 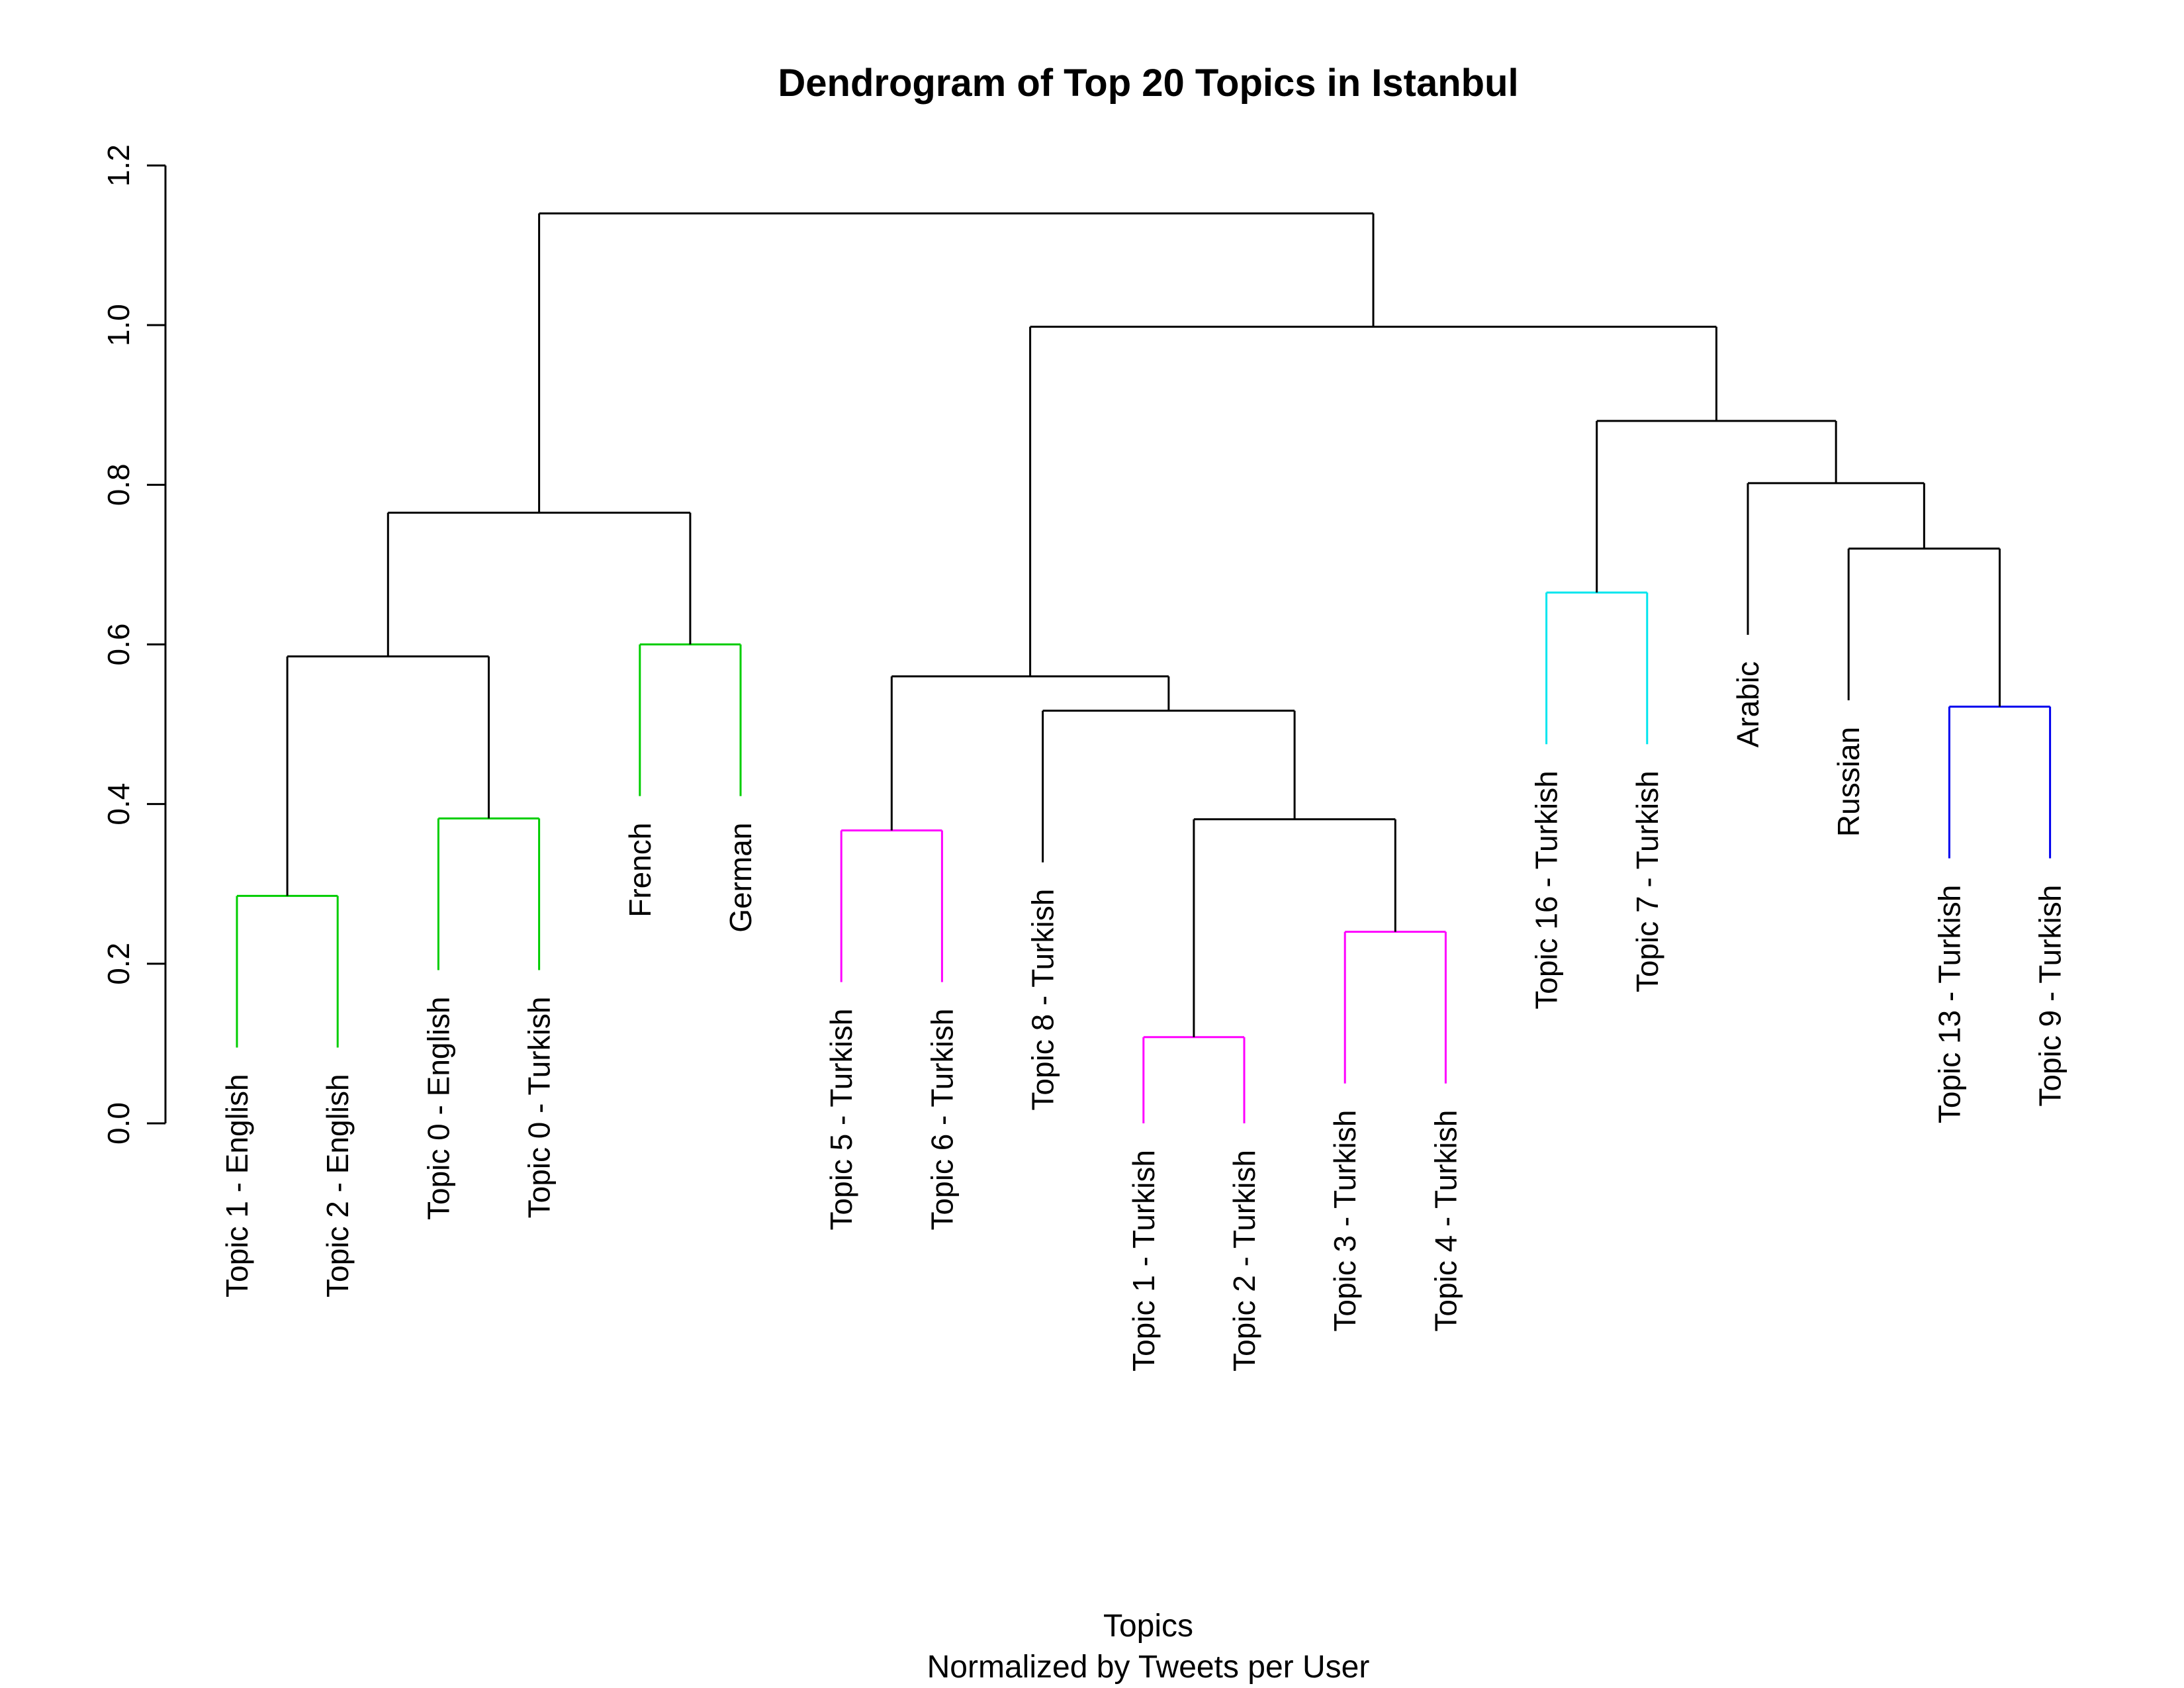 I want to click on leaf-label: French, so click(x=640, y=870).